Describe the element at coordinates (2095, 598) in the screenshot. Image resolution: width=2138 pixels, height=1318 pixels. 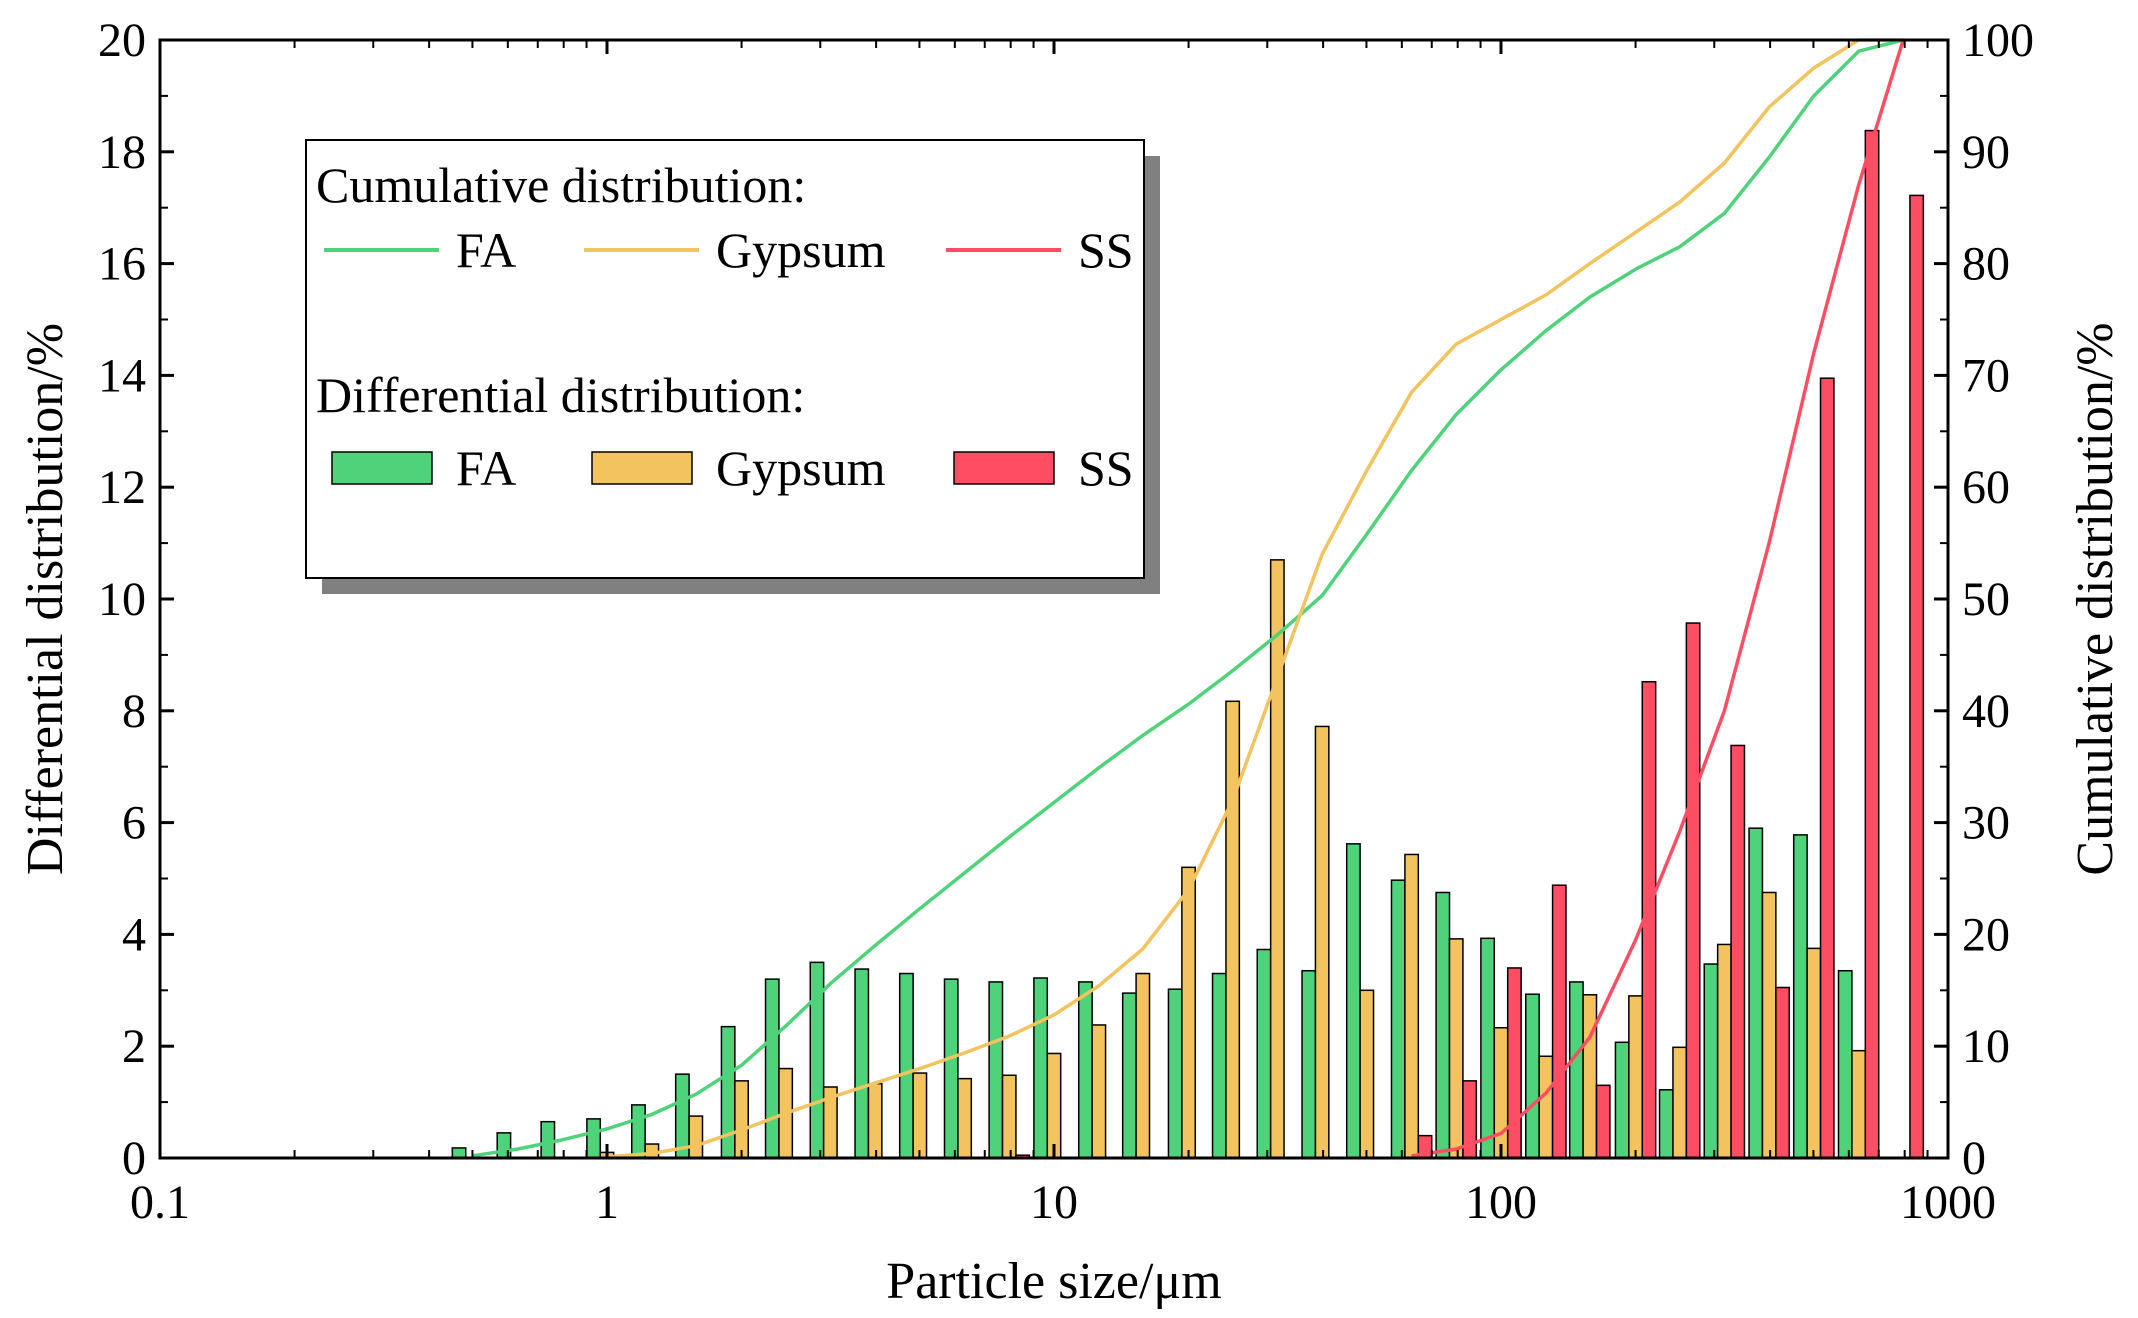
I see `y-axis-right-title: Cumulative distribution/%` at that location.